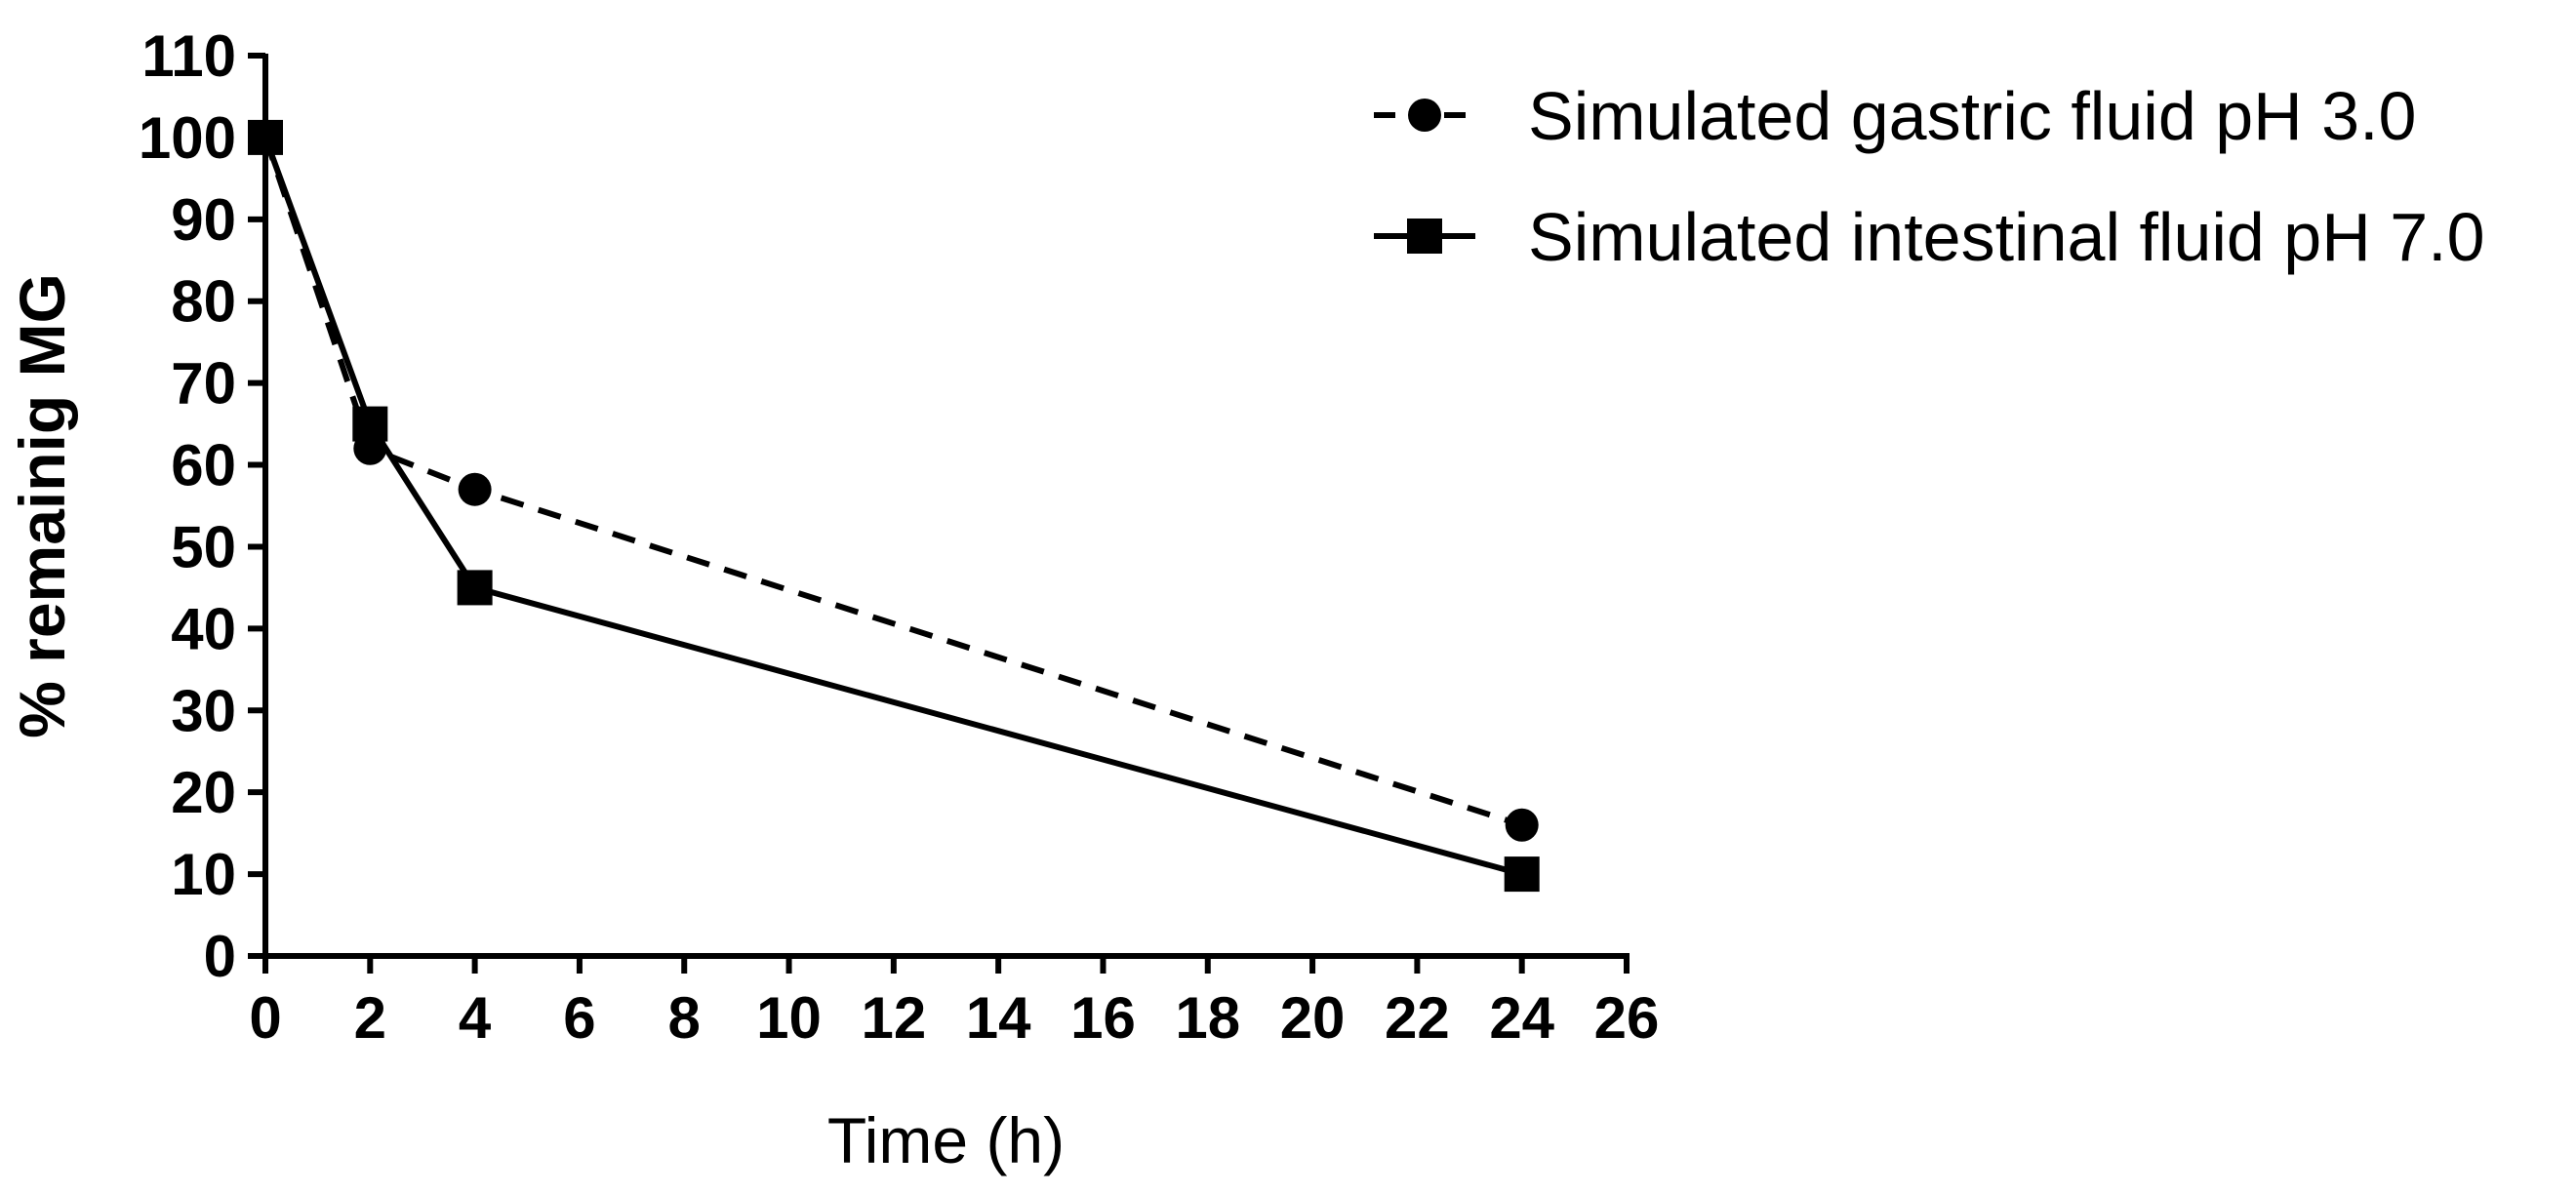  What do you see at coordinates (1424, 236) in the screenshot?
I see `legend-marker-square` at bounding box center [1424, 236].